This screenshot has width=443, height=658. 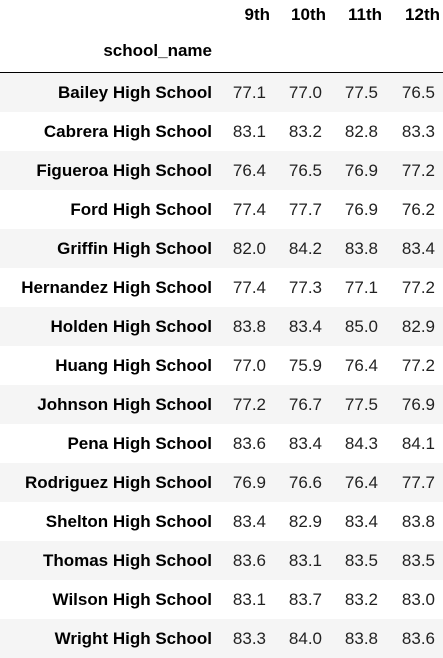 What do you see at coordinates (108, 599) in the screenshot?
I see `row-school-name: Wilson High School` at bounding box center [108, 599].